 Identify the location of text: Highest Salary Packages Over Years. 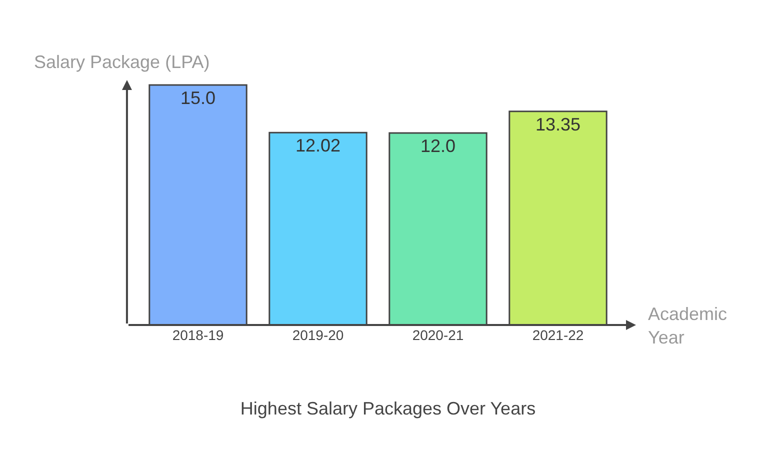
(388, 408).